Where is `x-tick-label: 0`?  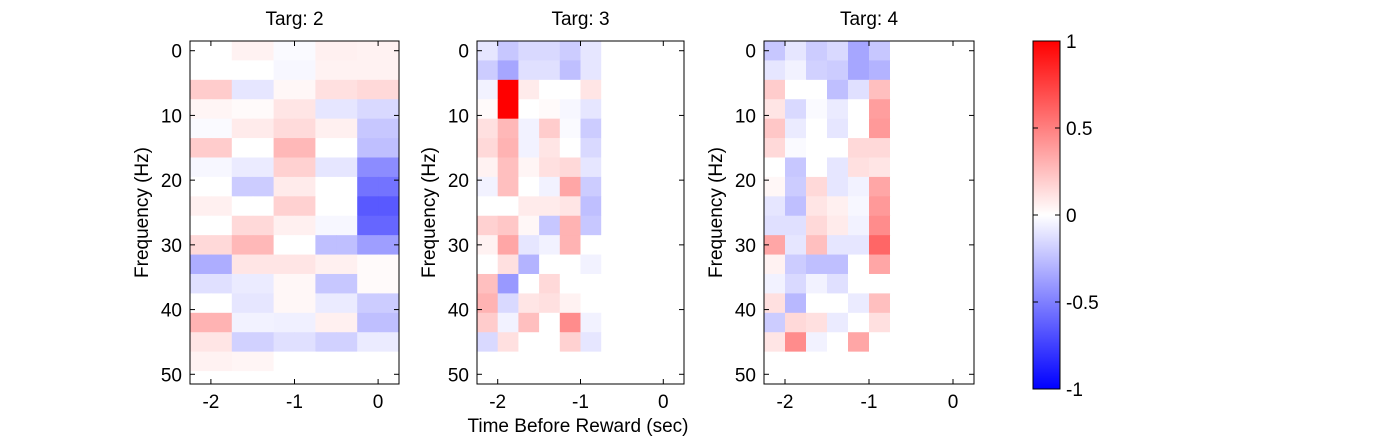 x-tick-label: 0 is located at coordinates (663, 402).